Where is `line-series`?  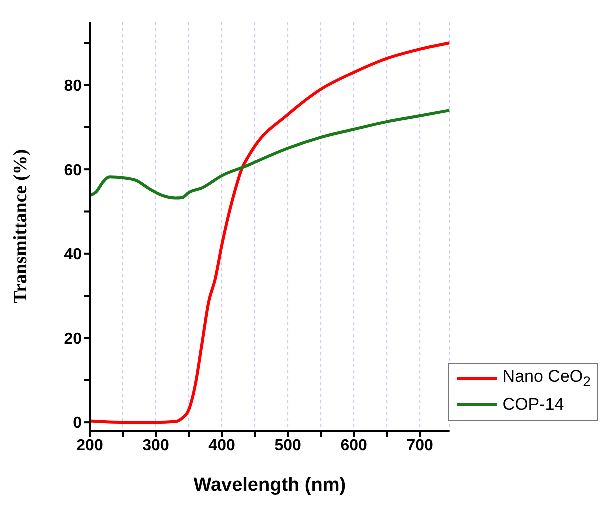
line-series is located at coordinates (270, 154).